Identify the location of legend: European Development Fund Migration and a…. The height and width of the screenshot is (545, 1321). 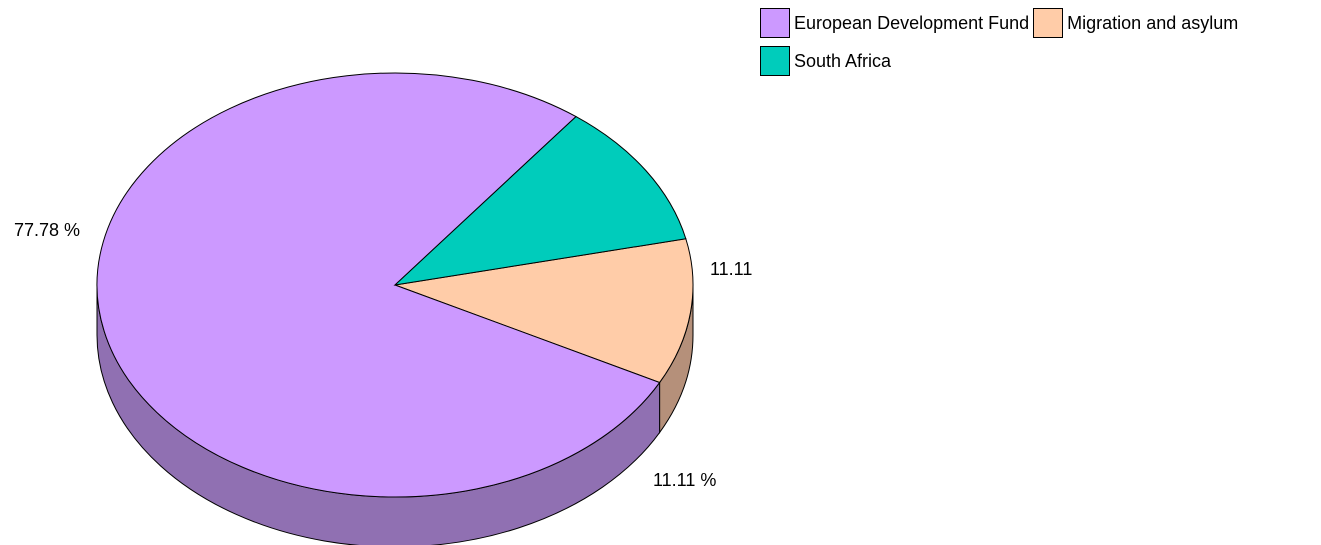
(1040, 42).